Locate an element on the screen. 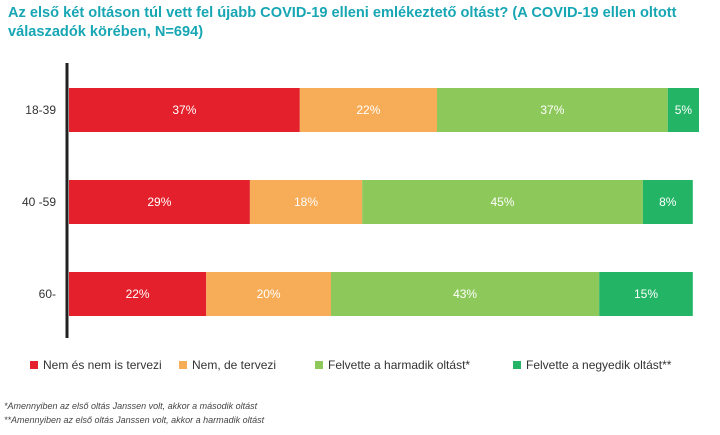 The height and width of the screenshot is (435, 720). data-label: 20% is located at coordinates (269, 294).